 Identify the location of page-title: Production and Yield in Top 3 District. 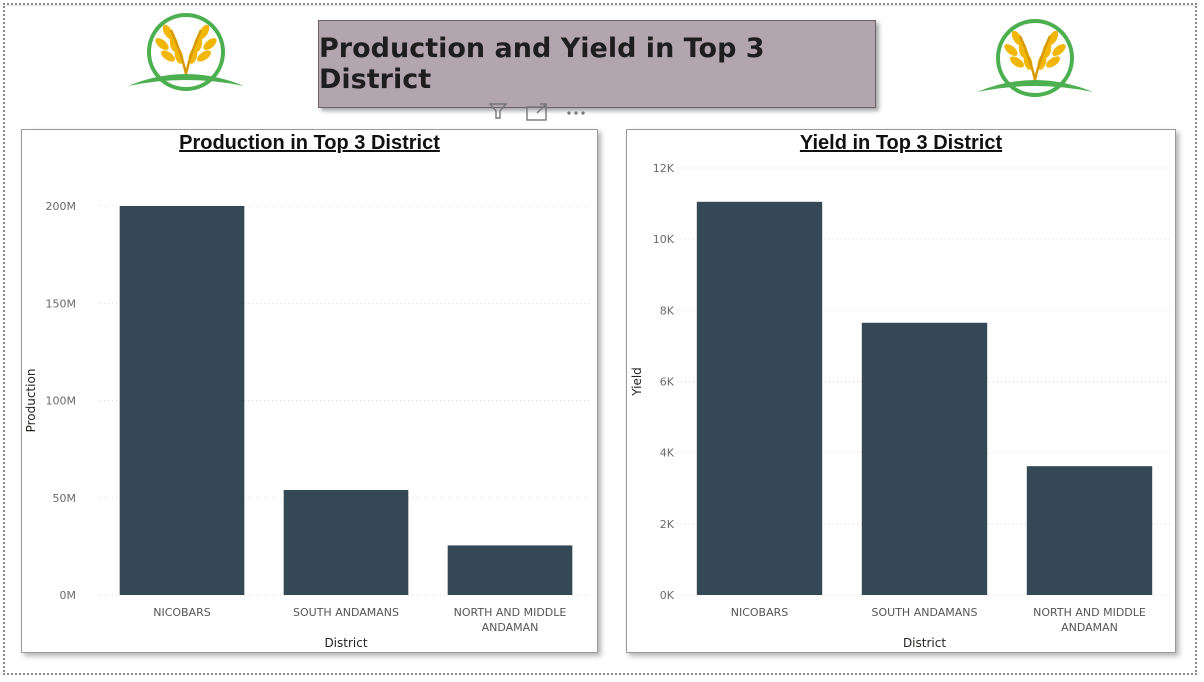
(542, 64).